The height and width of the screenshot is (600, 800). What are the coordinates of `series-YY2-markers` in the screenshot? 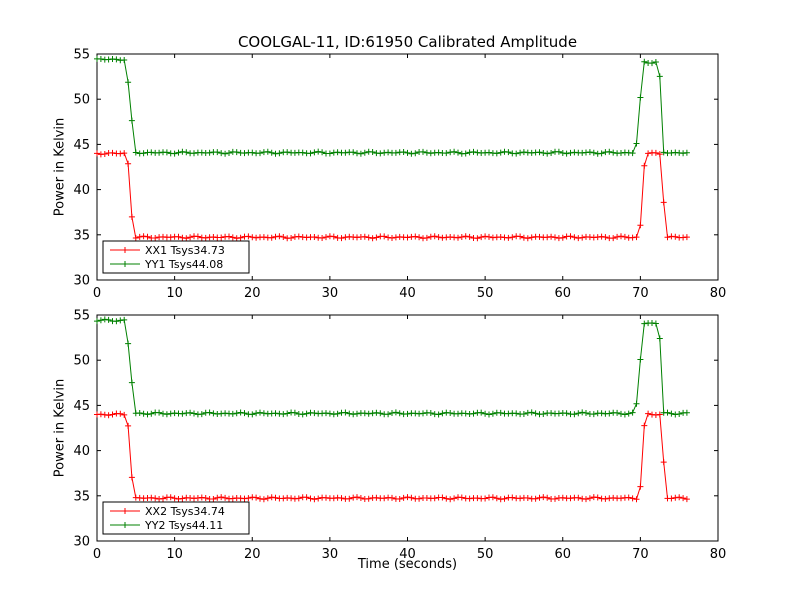 It's located at (392, 367).